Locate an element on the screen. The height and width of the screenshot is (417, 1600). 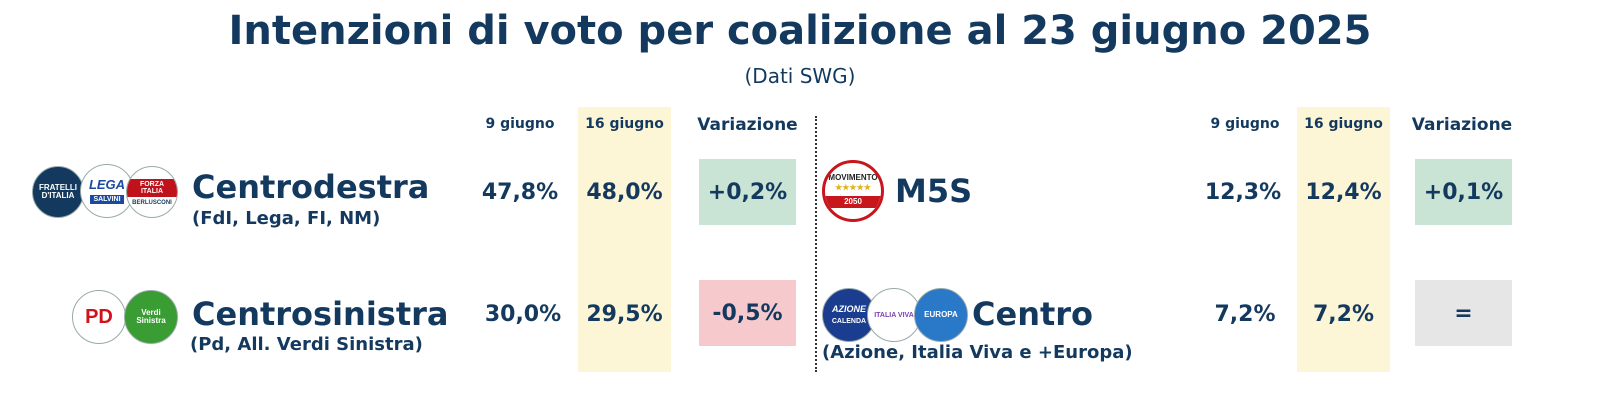
value-date2-centro: 7,2% is located at coordinates (1343, 314).